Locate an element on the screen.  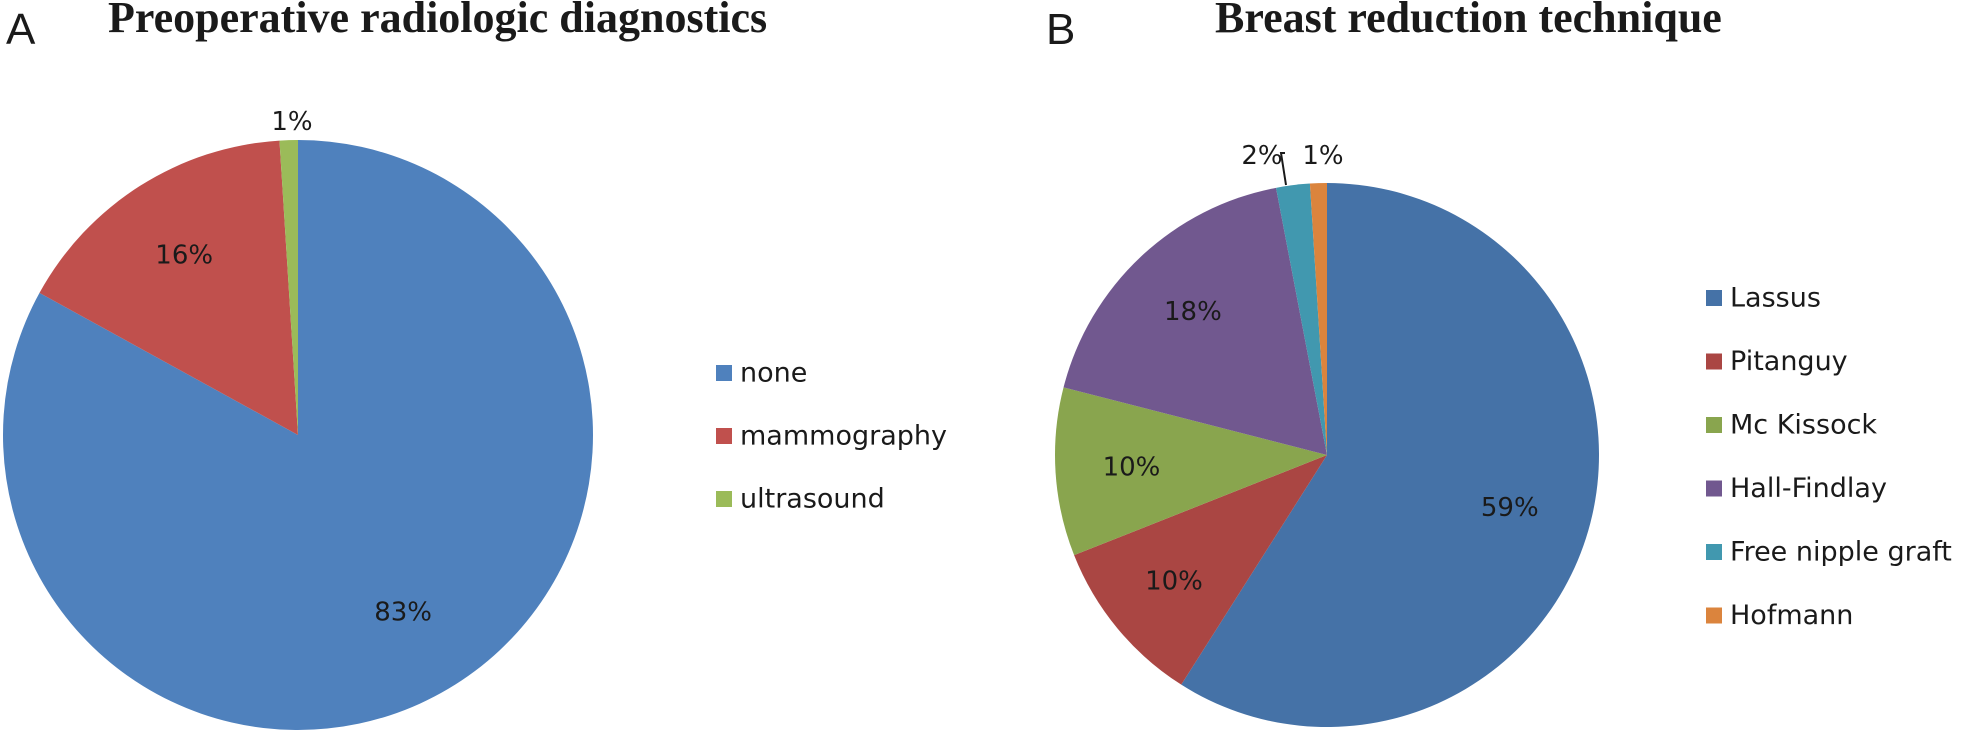
legend-label-lassus: Lassus is located at coordinates (1775, 298).